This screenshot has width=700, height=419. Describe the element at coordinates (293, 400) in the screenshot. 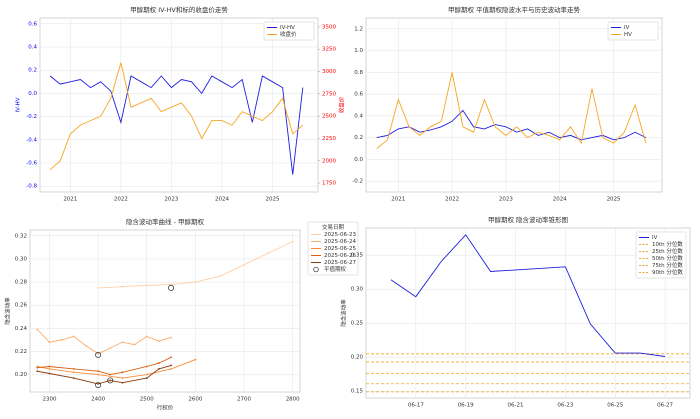

I see `x-tick-label: 2800` at that location.